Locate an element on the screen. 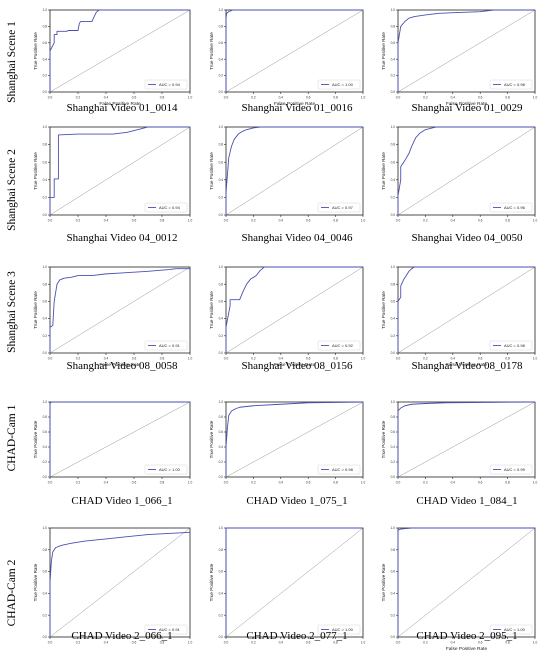 The height and width of the screenshot is (661, 550). legend: AUC = 0.96 is located at coordinates (511, 207).